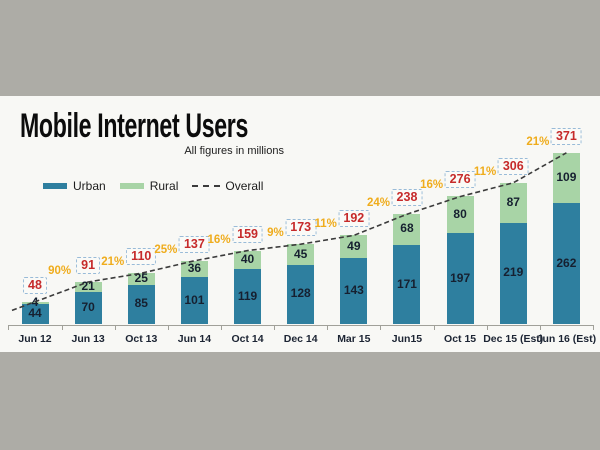 Image resolution: width=600 pixels, height=450 pixels. Describe the element at coordinates (460, 180) in the screenshot. I see `overall-total-badge: 276` at that location.